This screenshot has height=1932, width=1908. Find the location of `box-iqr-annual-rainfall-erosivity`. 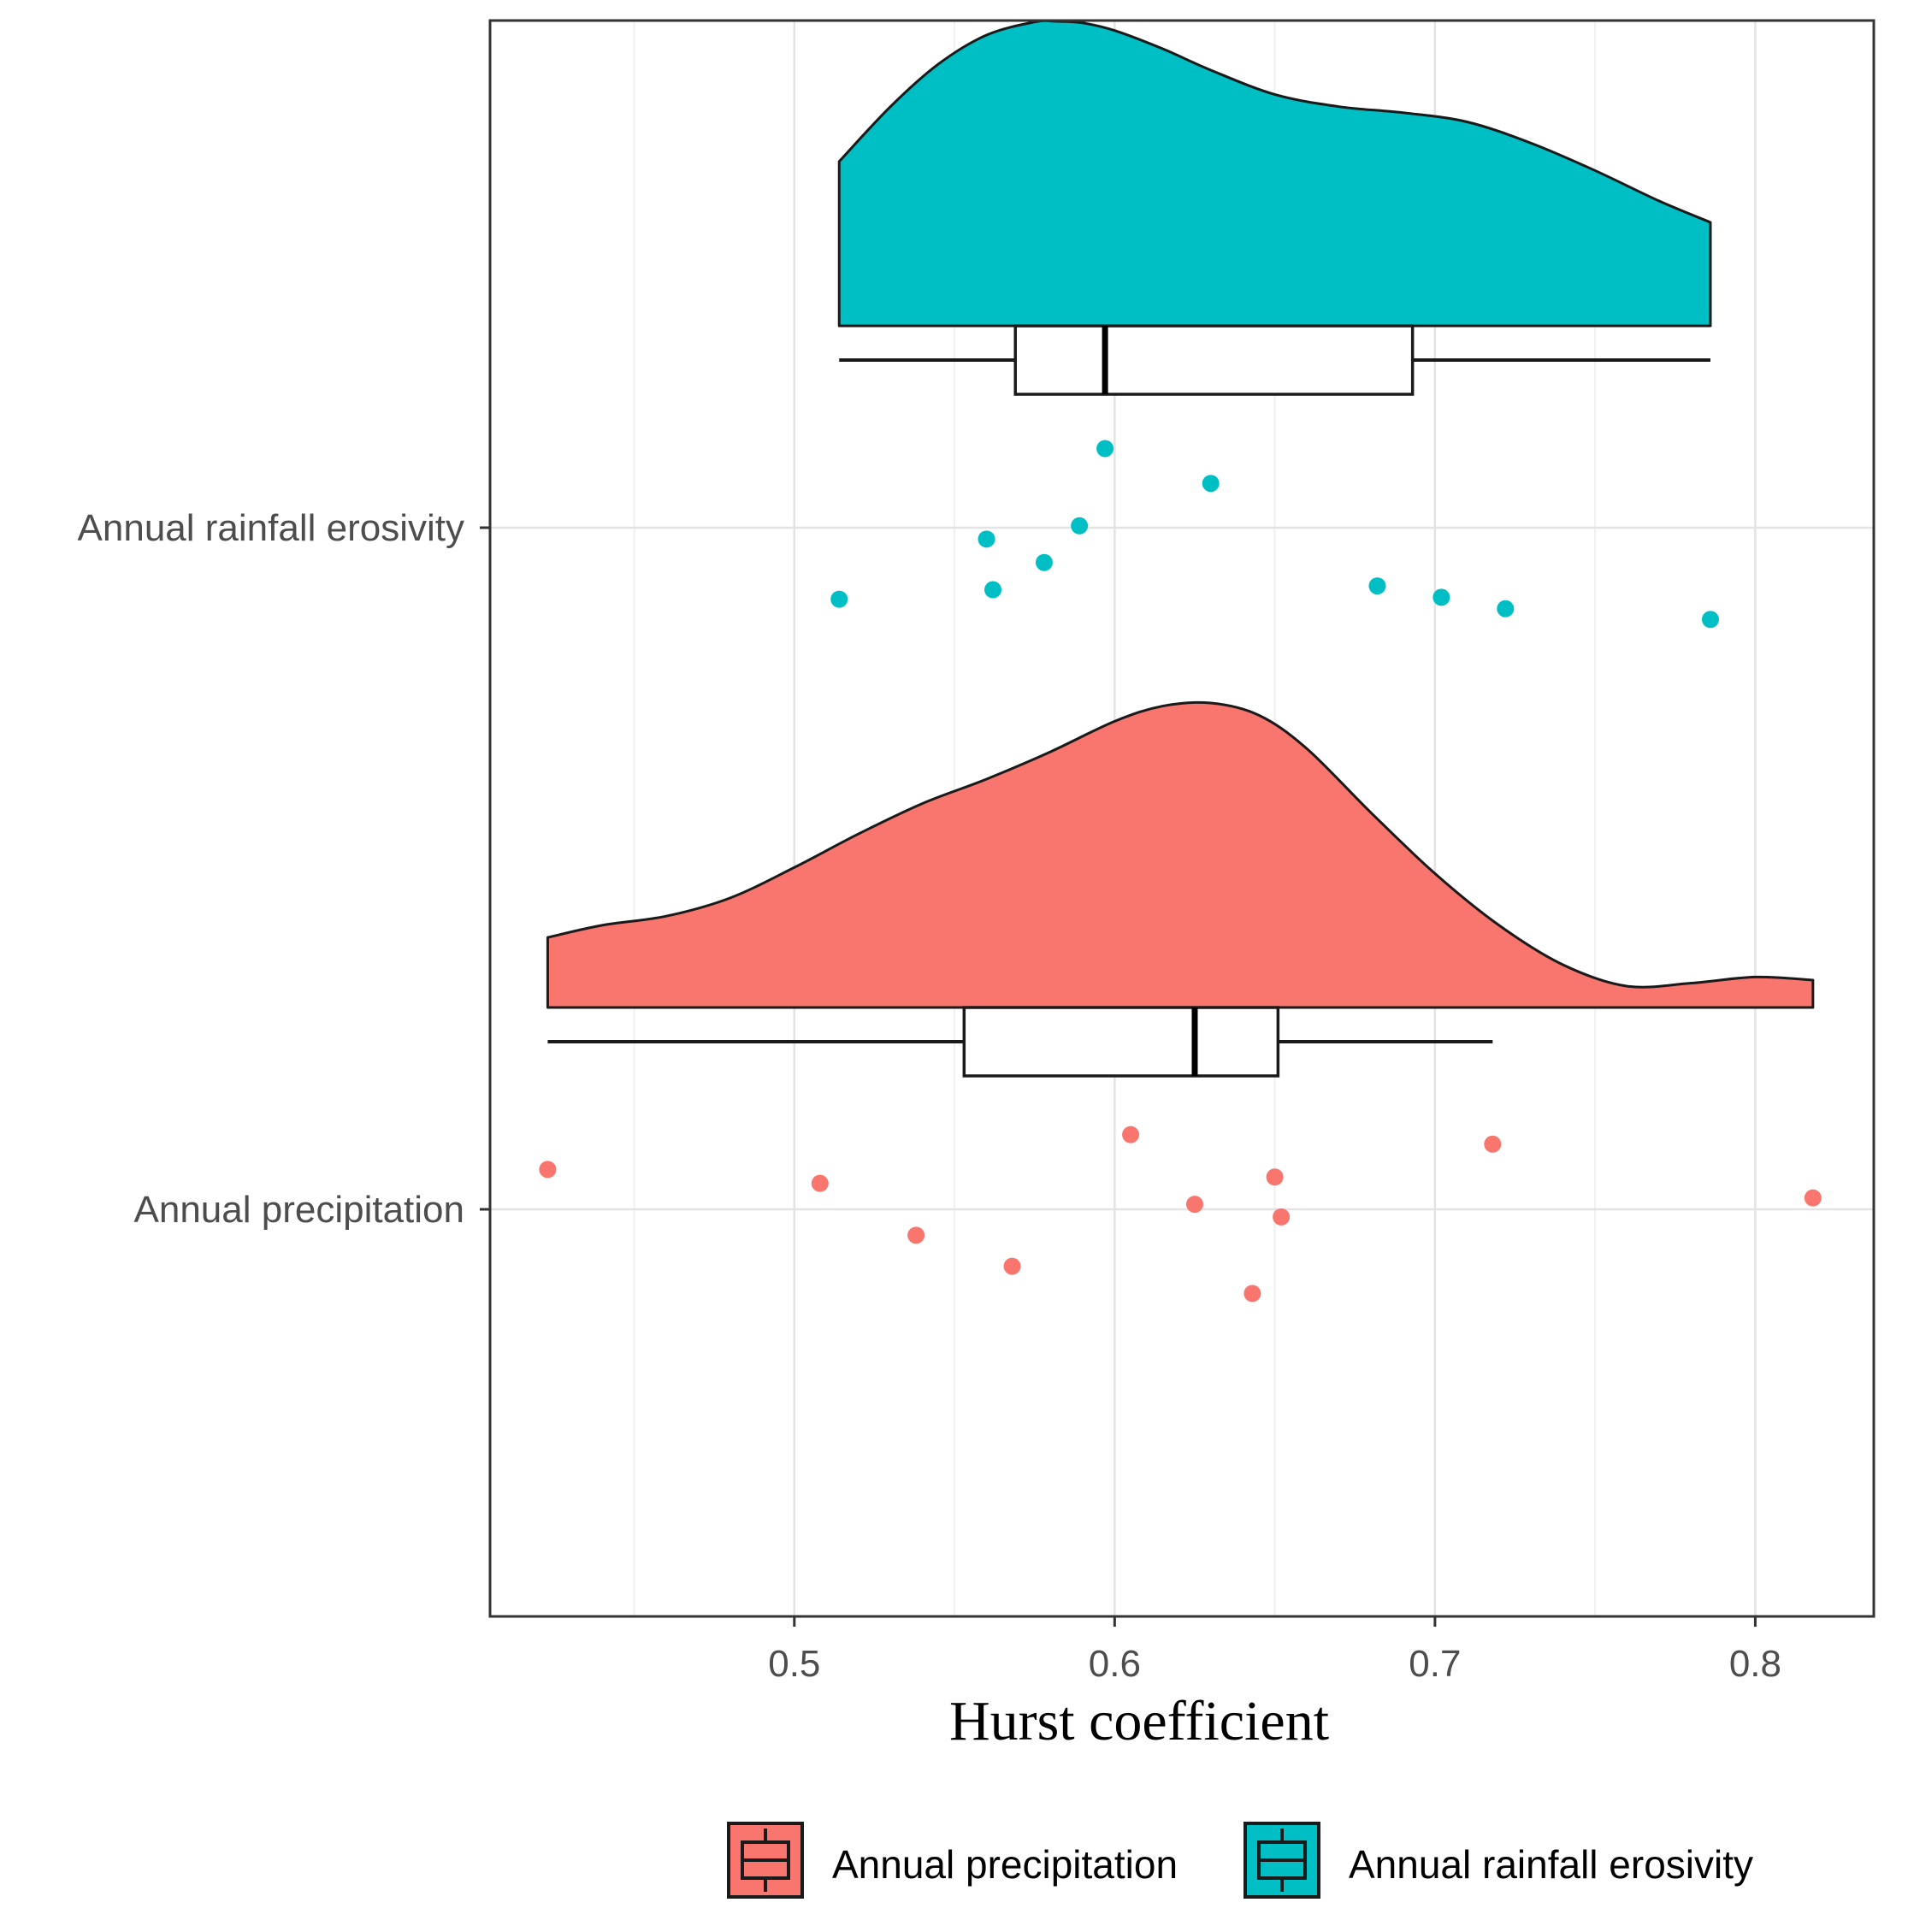

box-iqr-annual-rainfall-erosivity is located at coordinates (1214, 360).